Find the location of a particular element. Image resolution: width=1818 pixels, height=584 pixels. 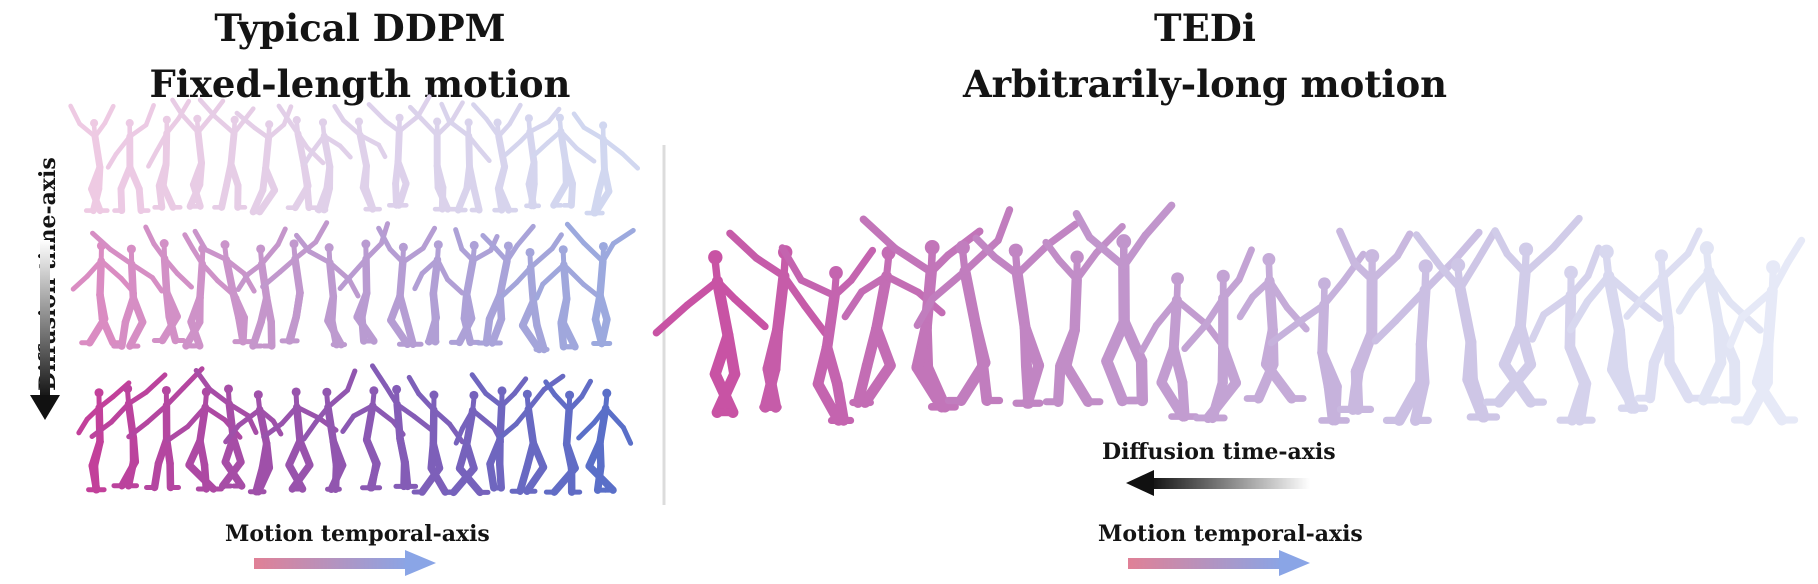

left-motion-axis-label: Motion temporal-axis is located at coordinates (357, 534).